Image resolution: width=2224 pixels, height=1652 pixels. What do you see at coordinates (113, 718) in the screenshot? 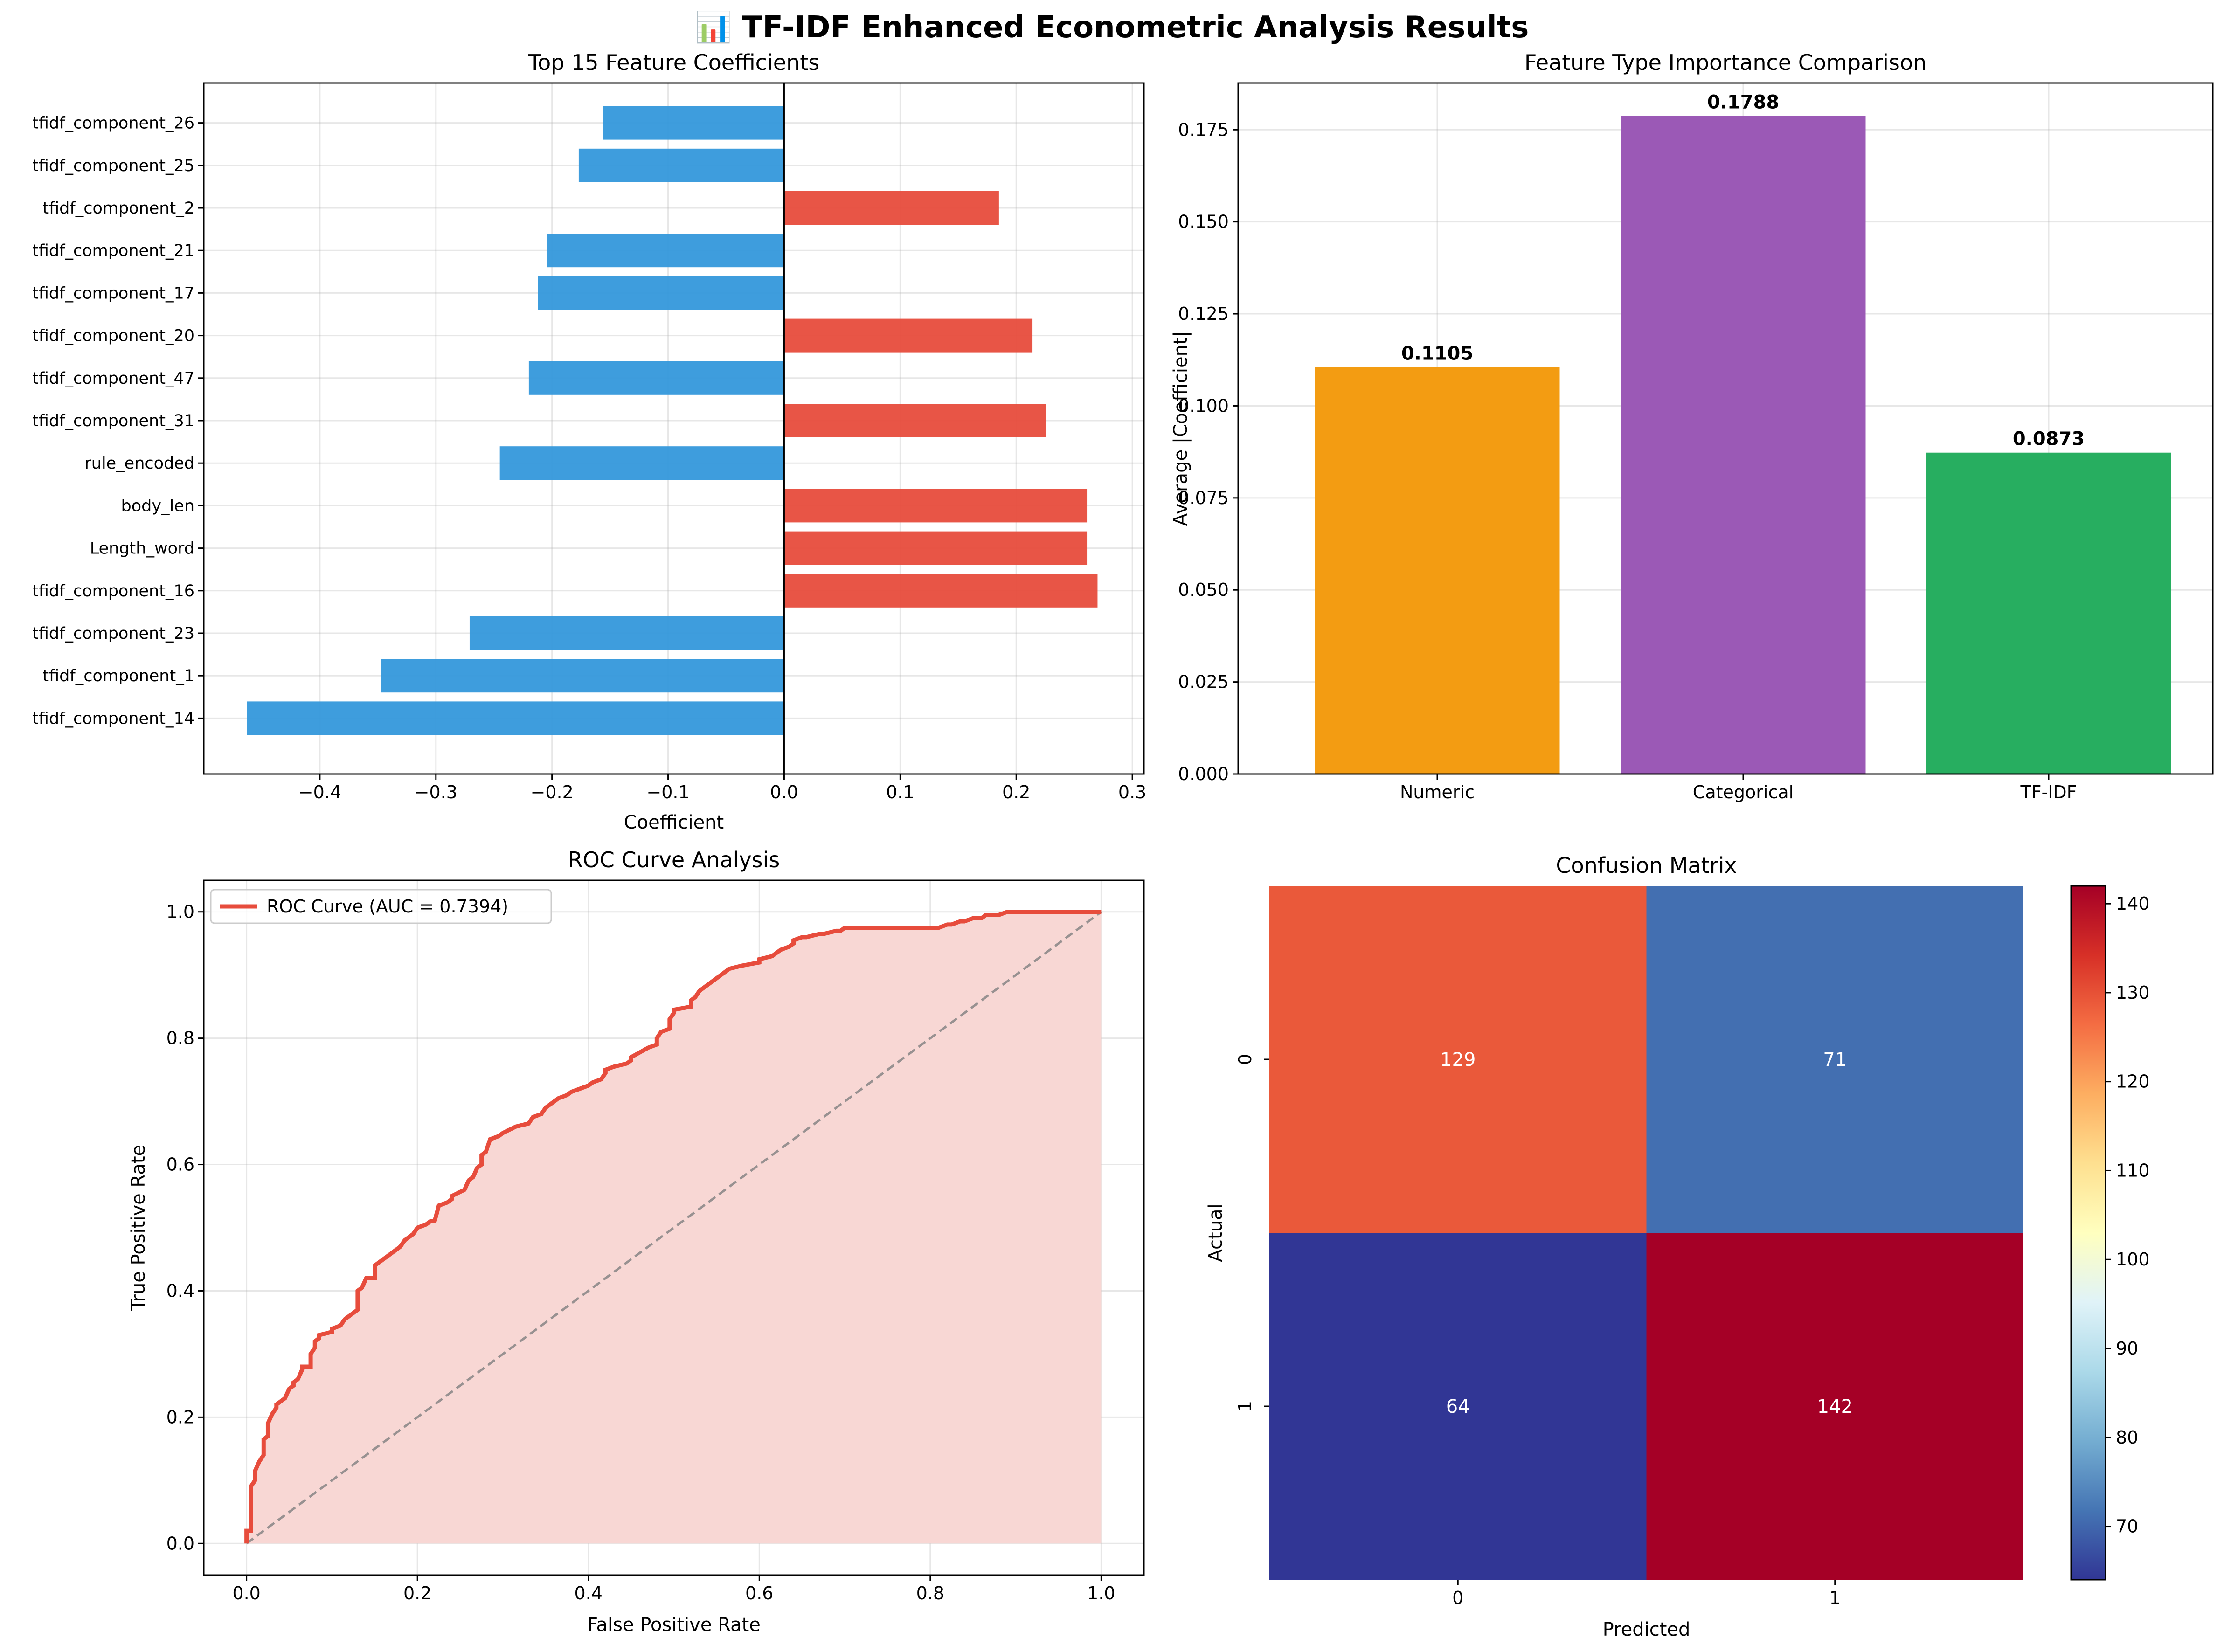
I see `y-tick-label: tfidf_component_14` at bounding box center [113, 718].